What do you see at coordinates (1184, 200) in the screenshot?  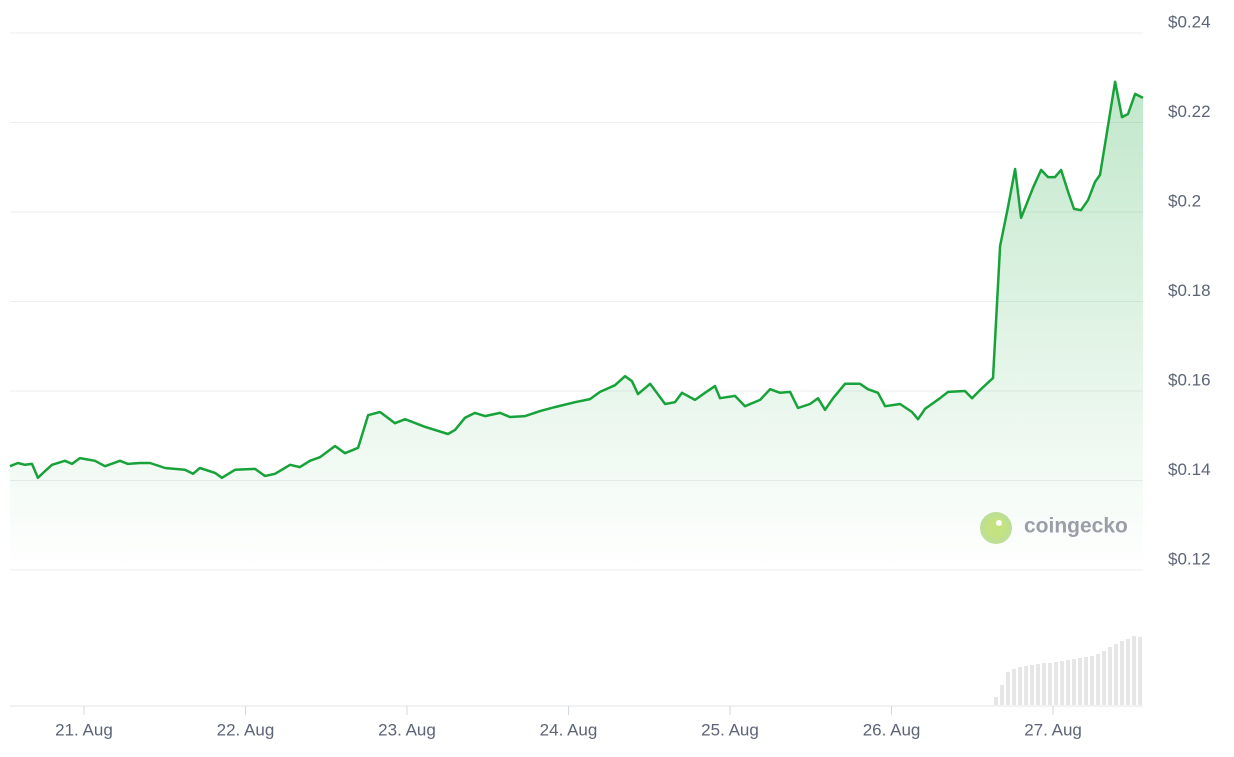 I see `y-tick-label: $0.2` at bounding box center [1184, 200].